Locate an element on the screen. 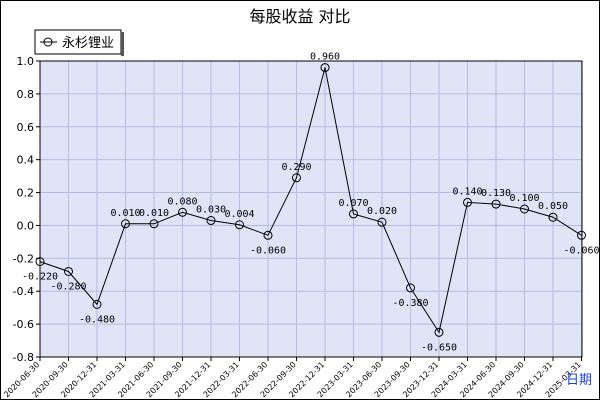 The width and height of the screenshot is (600, 400). chart-title: 每股收益 对比 is located at coordinates (299, 16).